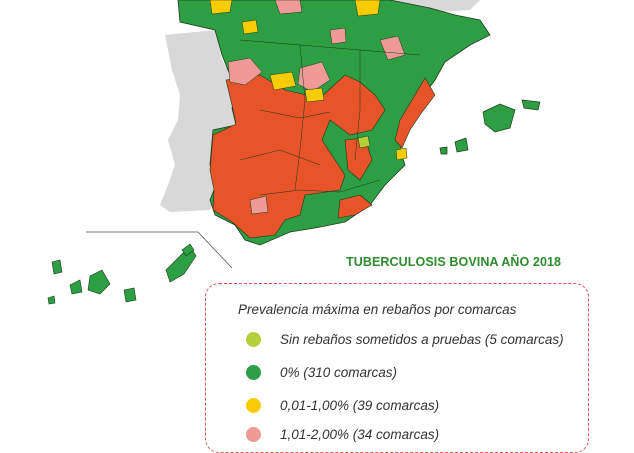 Image resolution: width=634 pixels, height=453 pixels. What do you see at coordinates (360, 434) in the screenshot?
I see `legend-label: 1,01-2,00% (34 comarcas)` at bounding box center [360, 434].